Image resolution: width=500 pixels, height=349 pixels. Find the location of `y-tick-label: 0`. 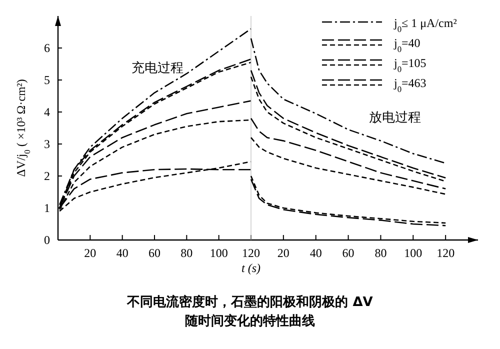

y-tick-label: 0 is located at coordinates (47, 240).